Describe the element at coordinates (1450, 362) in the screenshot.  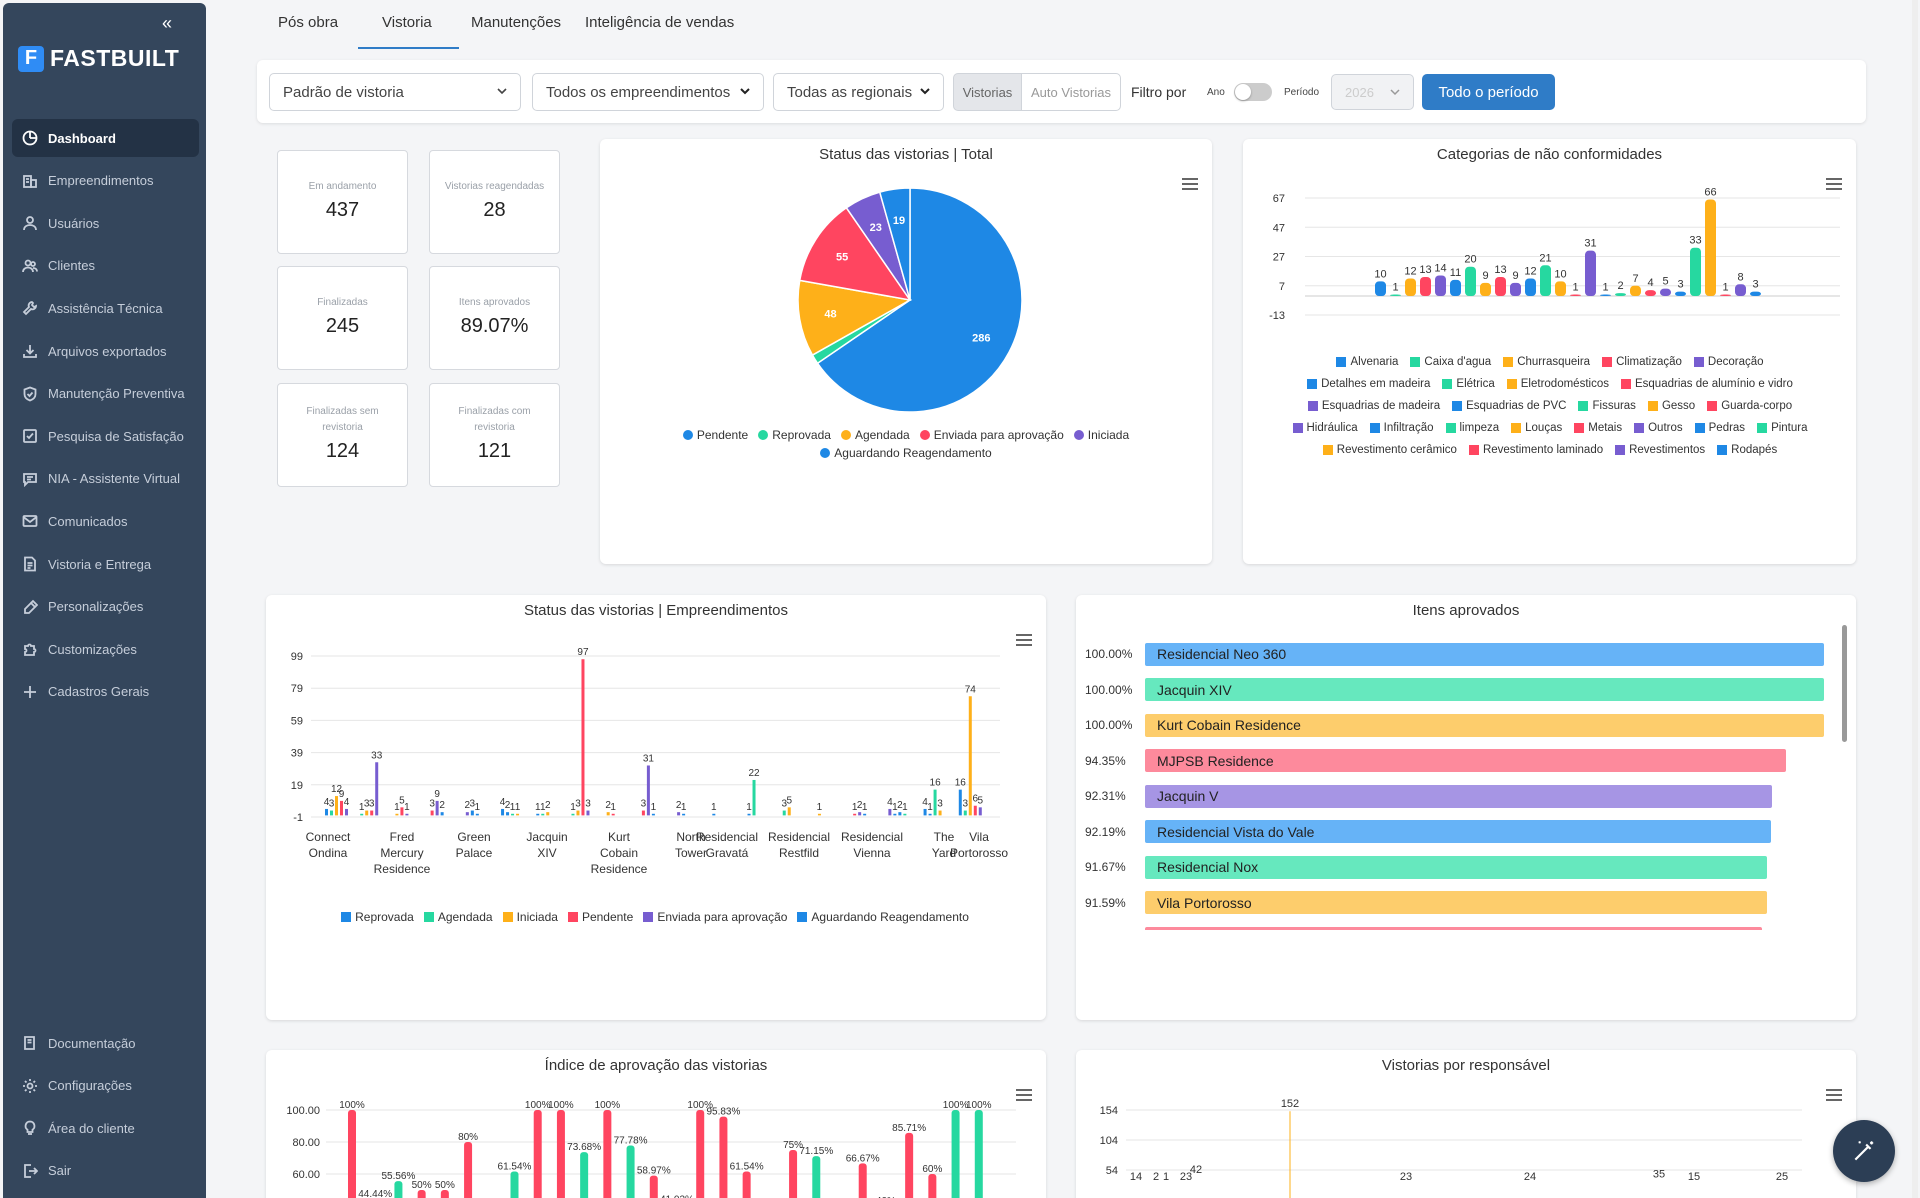
I see `legend-item-caixa-d-agua: Caixa d'agua` at that location.